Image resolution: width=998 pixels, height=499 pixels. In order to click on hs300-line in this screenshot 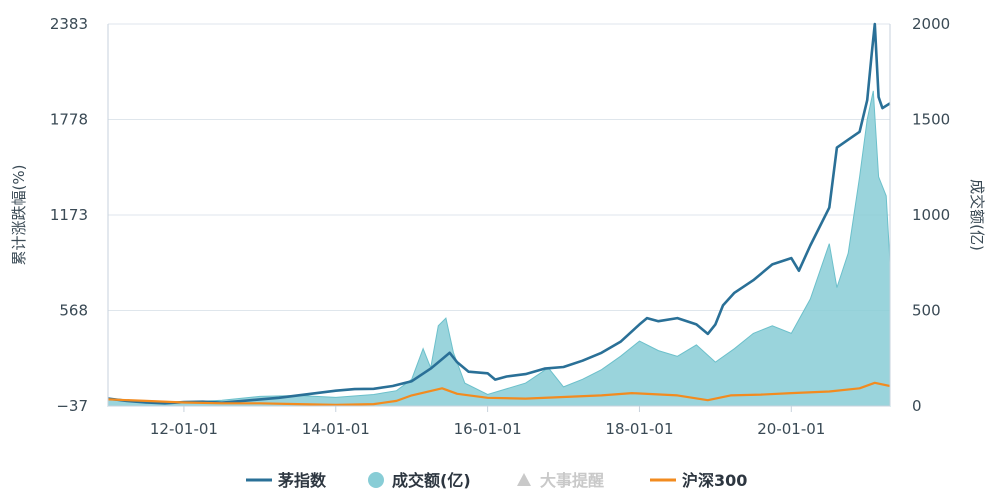, I will do `click(499, 393)`.